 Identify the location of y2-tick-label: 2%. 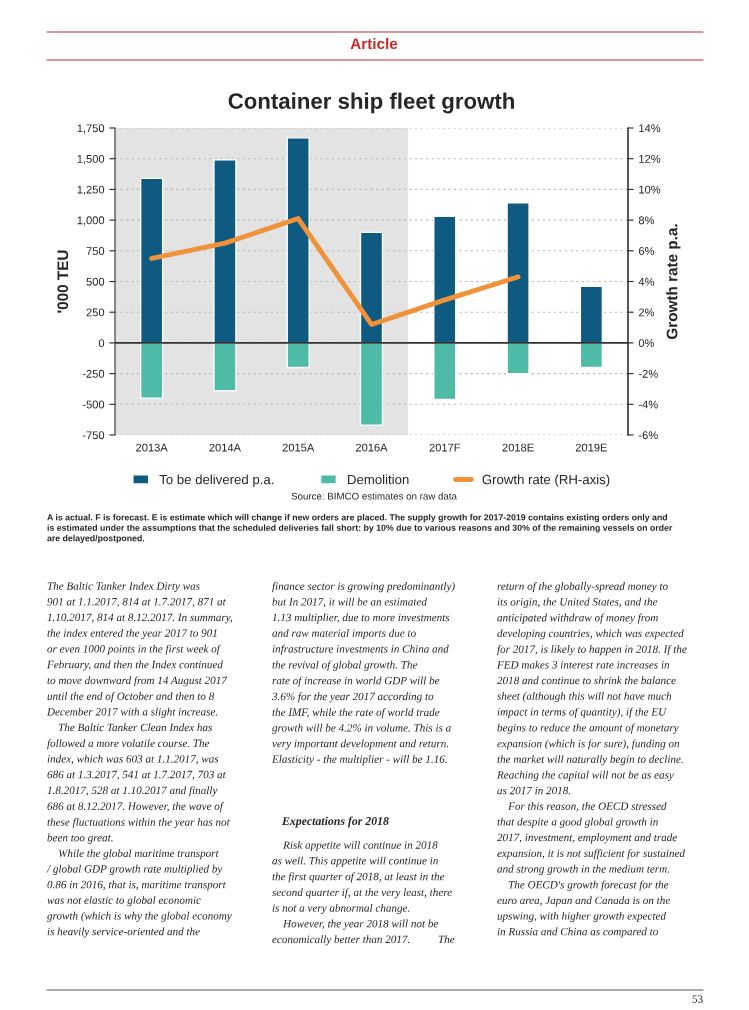
(646, 312).